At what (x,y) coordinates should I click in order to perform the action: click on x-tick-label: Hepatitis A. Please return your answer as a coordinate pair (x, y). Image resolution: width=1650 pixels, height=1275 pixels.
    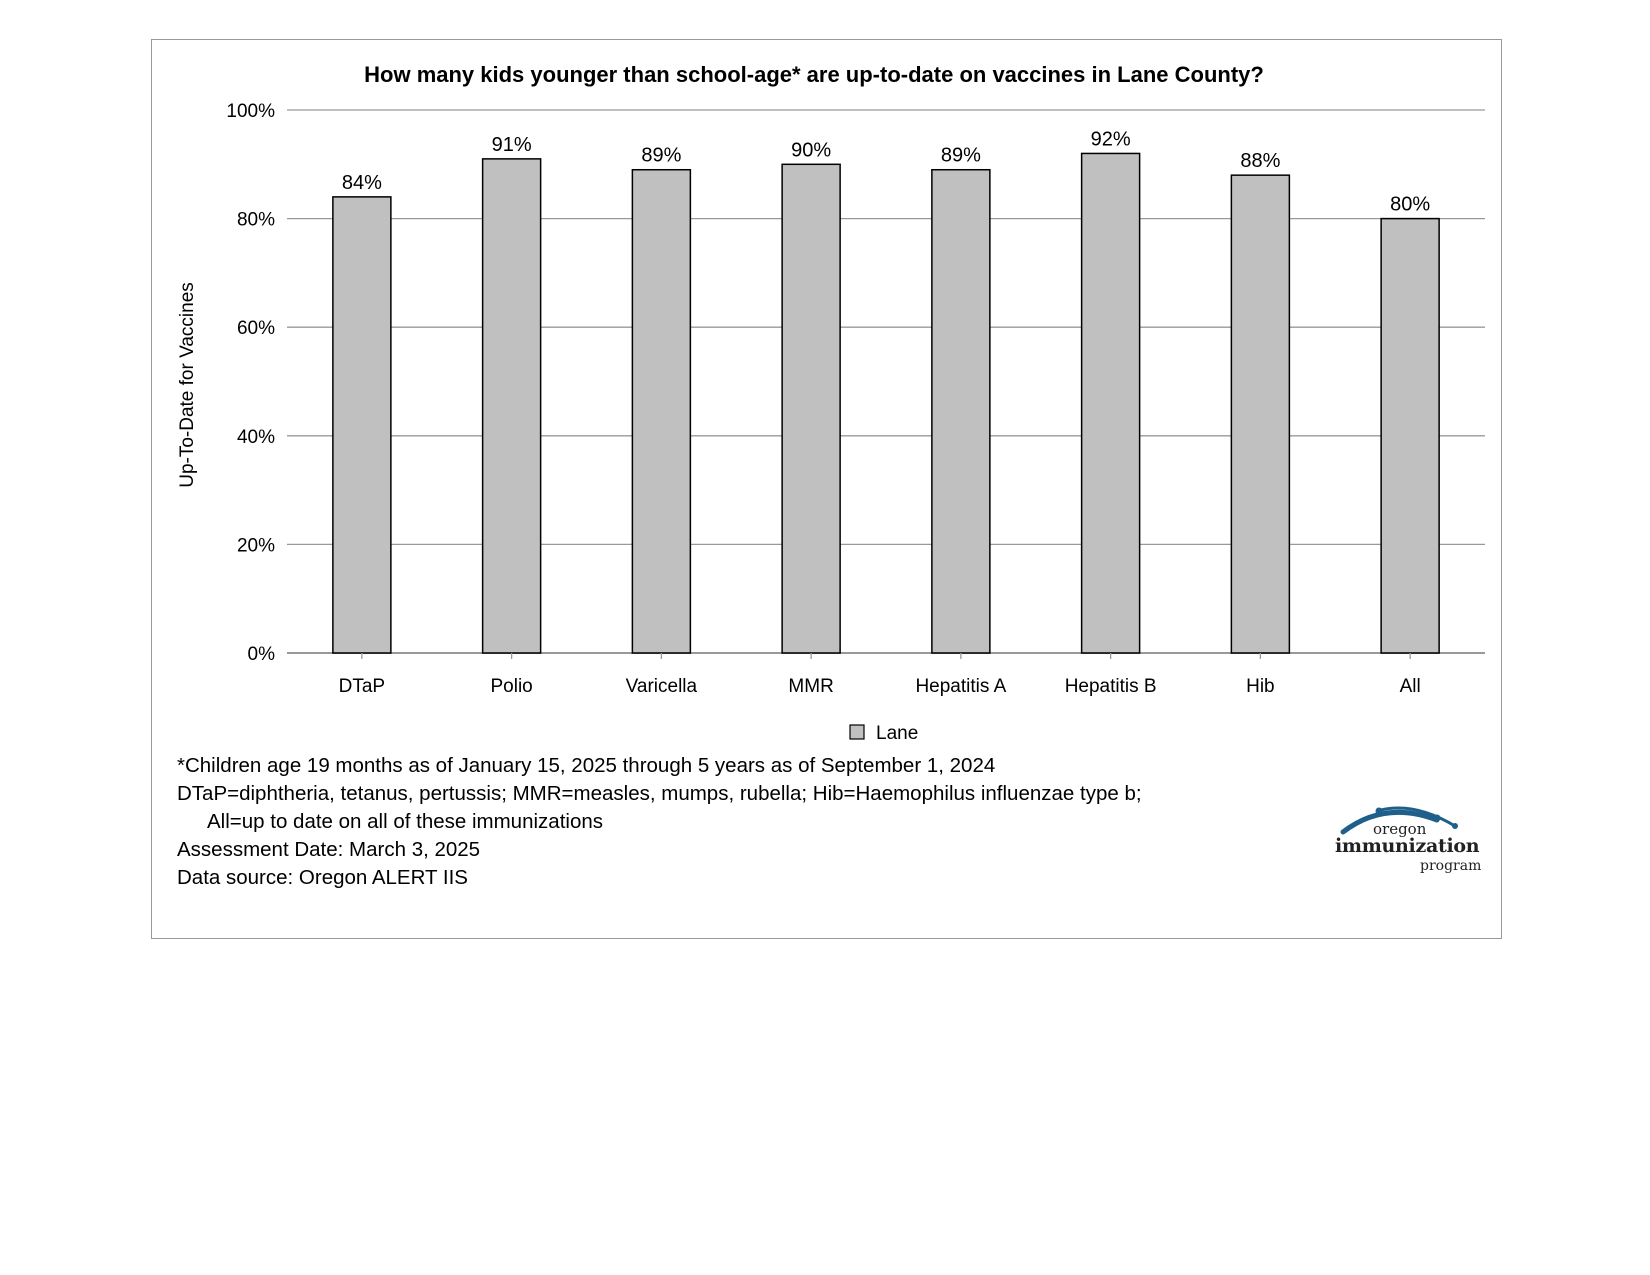
    Looking at the image, I should click on (960, 686).